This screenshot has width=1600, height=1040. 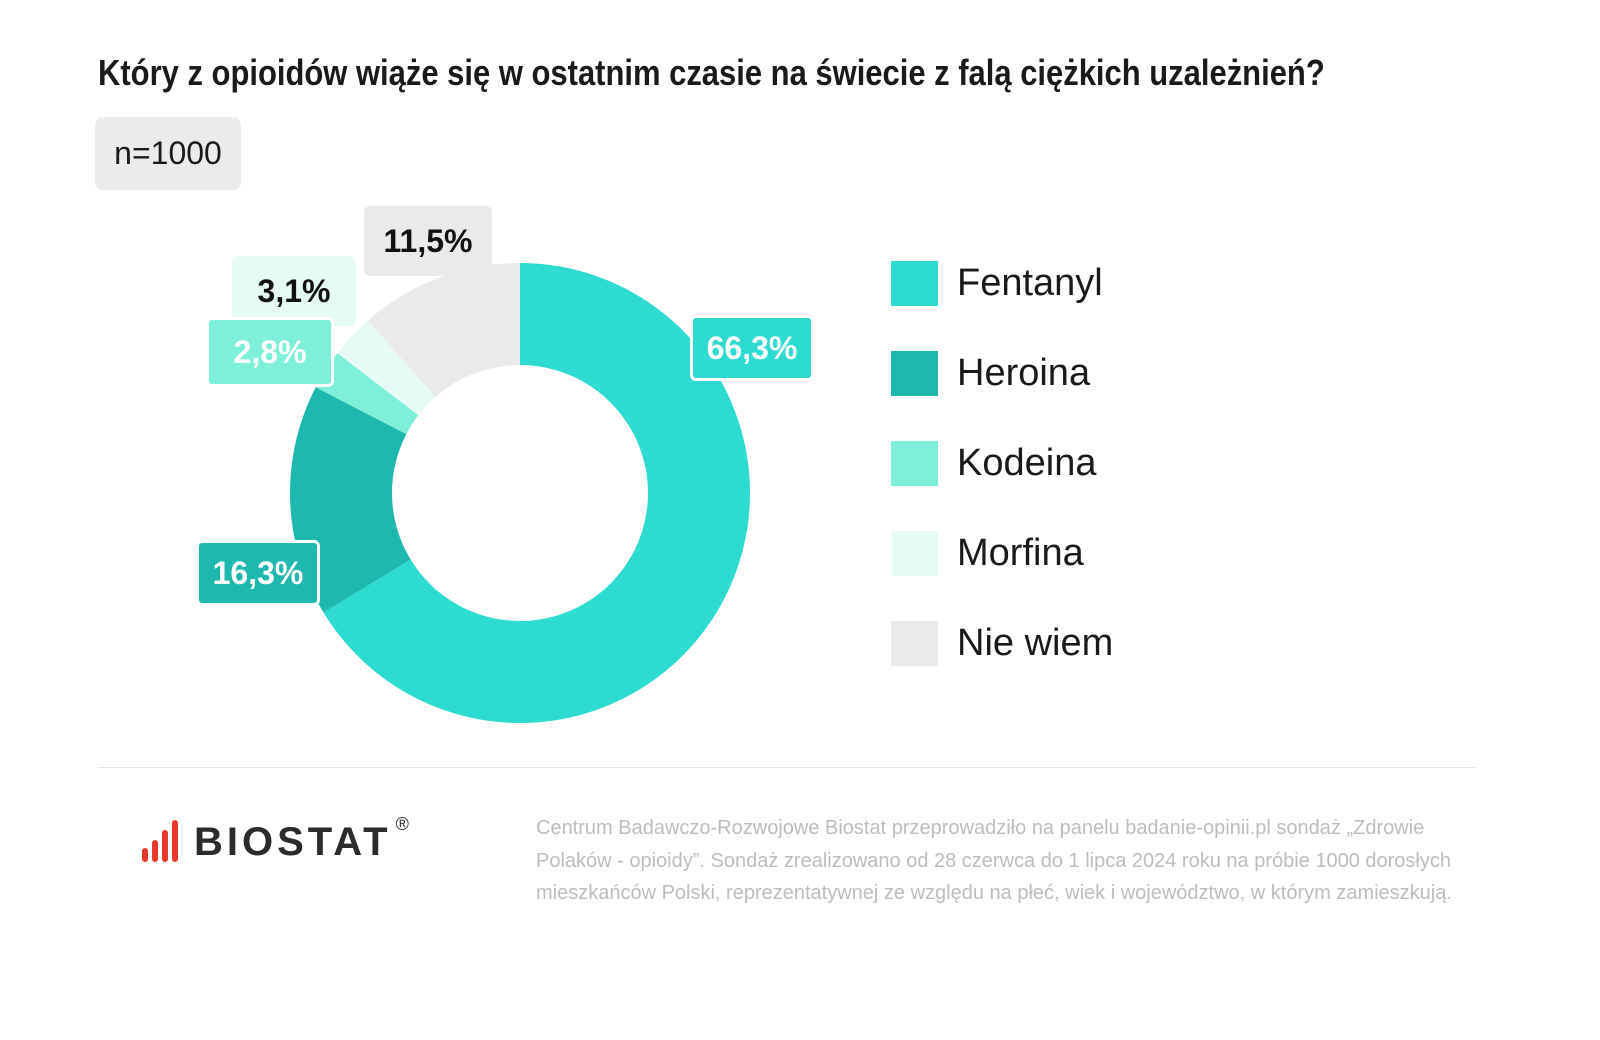 I want to click on sample-size-badge: n=1000, so click(x=168, y=153).